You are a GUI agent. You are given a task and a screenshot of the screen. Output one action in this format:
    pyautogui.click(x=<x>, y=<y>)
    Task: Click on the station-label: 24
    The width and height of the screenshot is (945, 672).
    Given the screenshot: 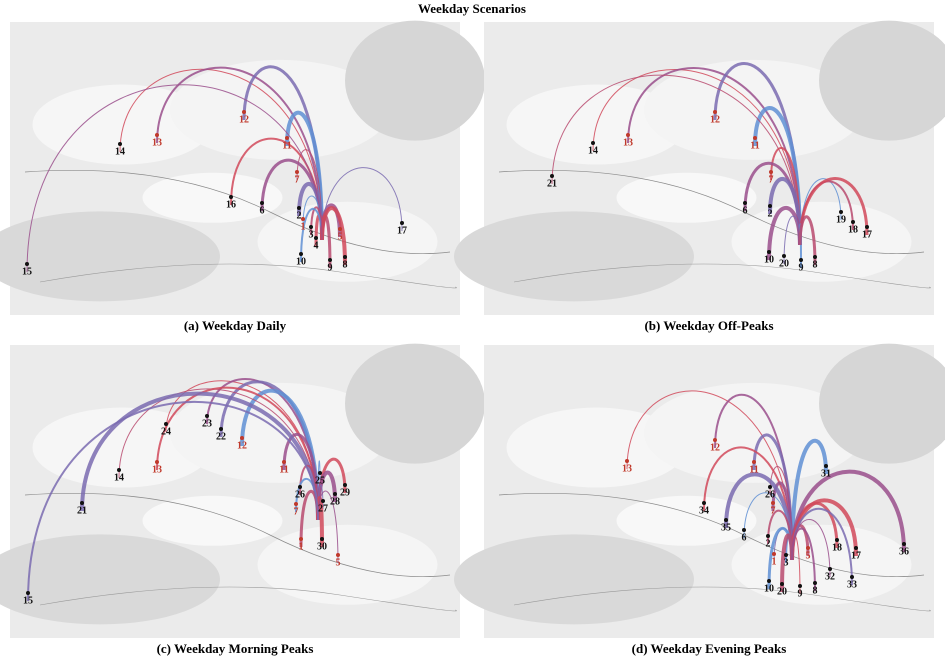 What is the action you would take?
    pyautogui.click(x=166, y=431)
    